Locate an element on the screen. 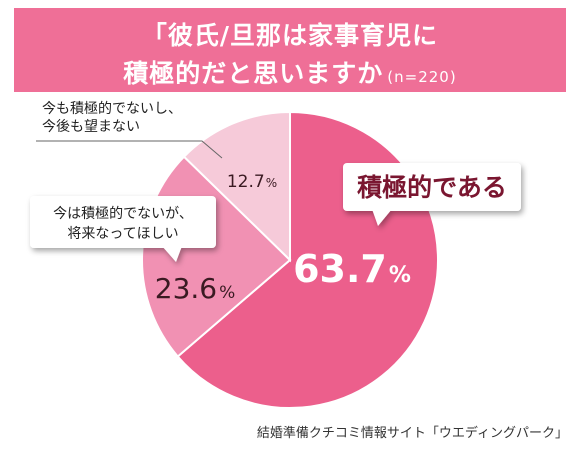  chart-title-line2: 積極的だと思いますか (n=220) is located at coordinates (290, 72).